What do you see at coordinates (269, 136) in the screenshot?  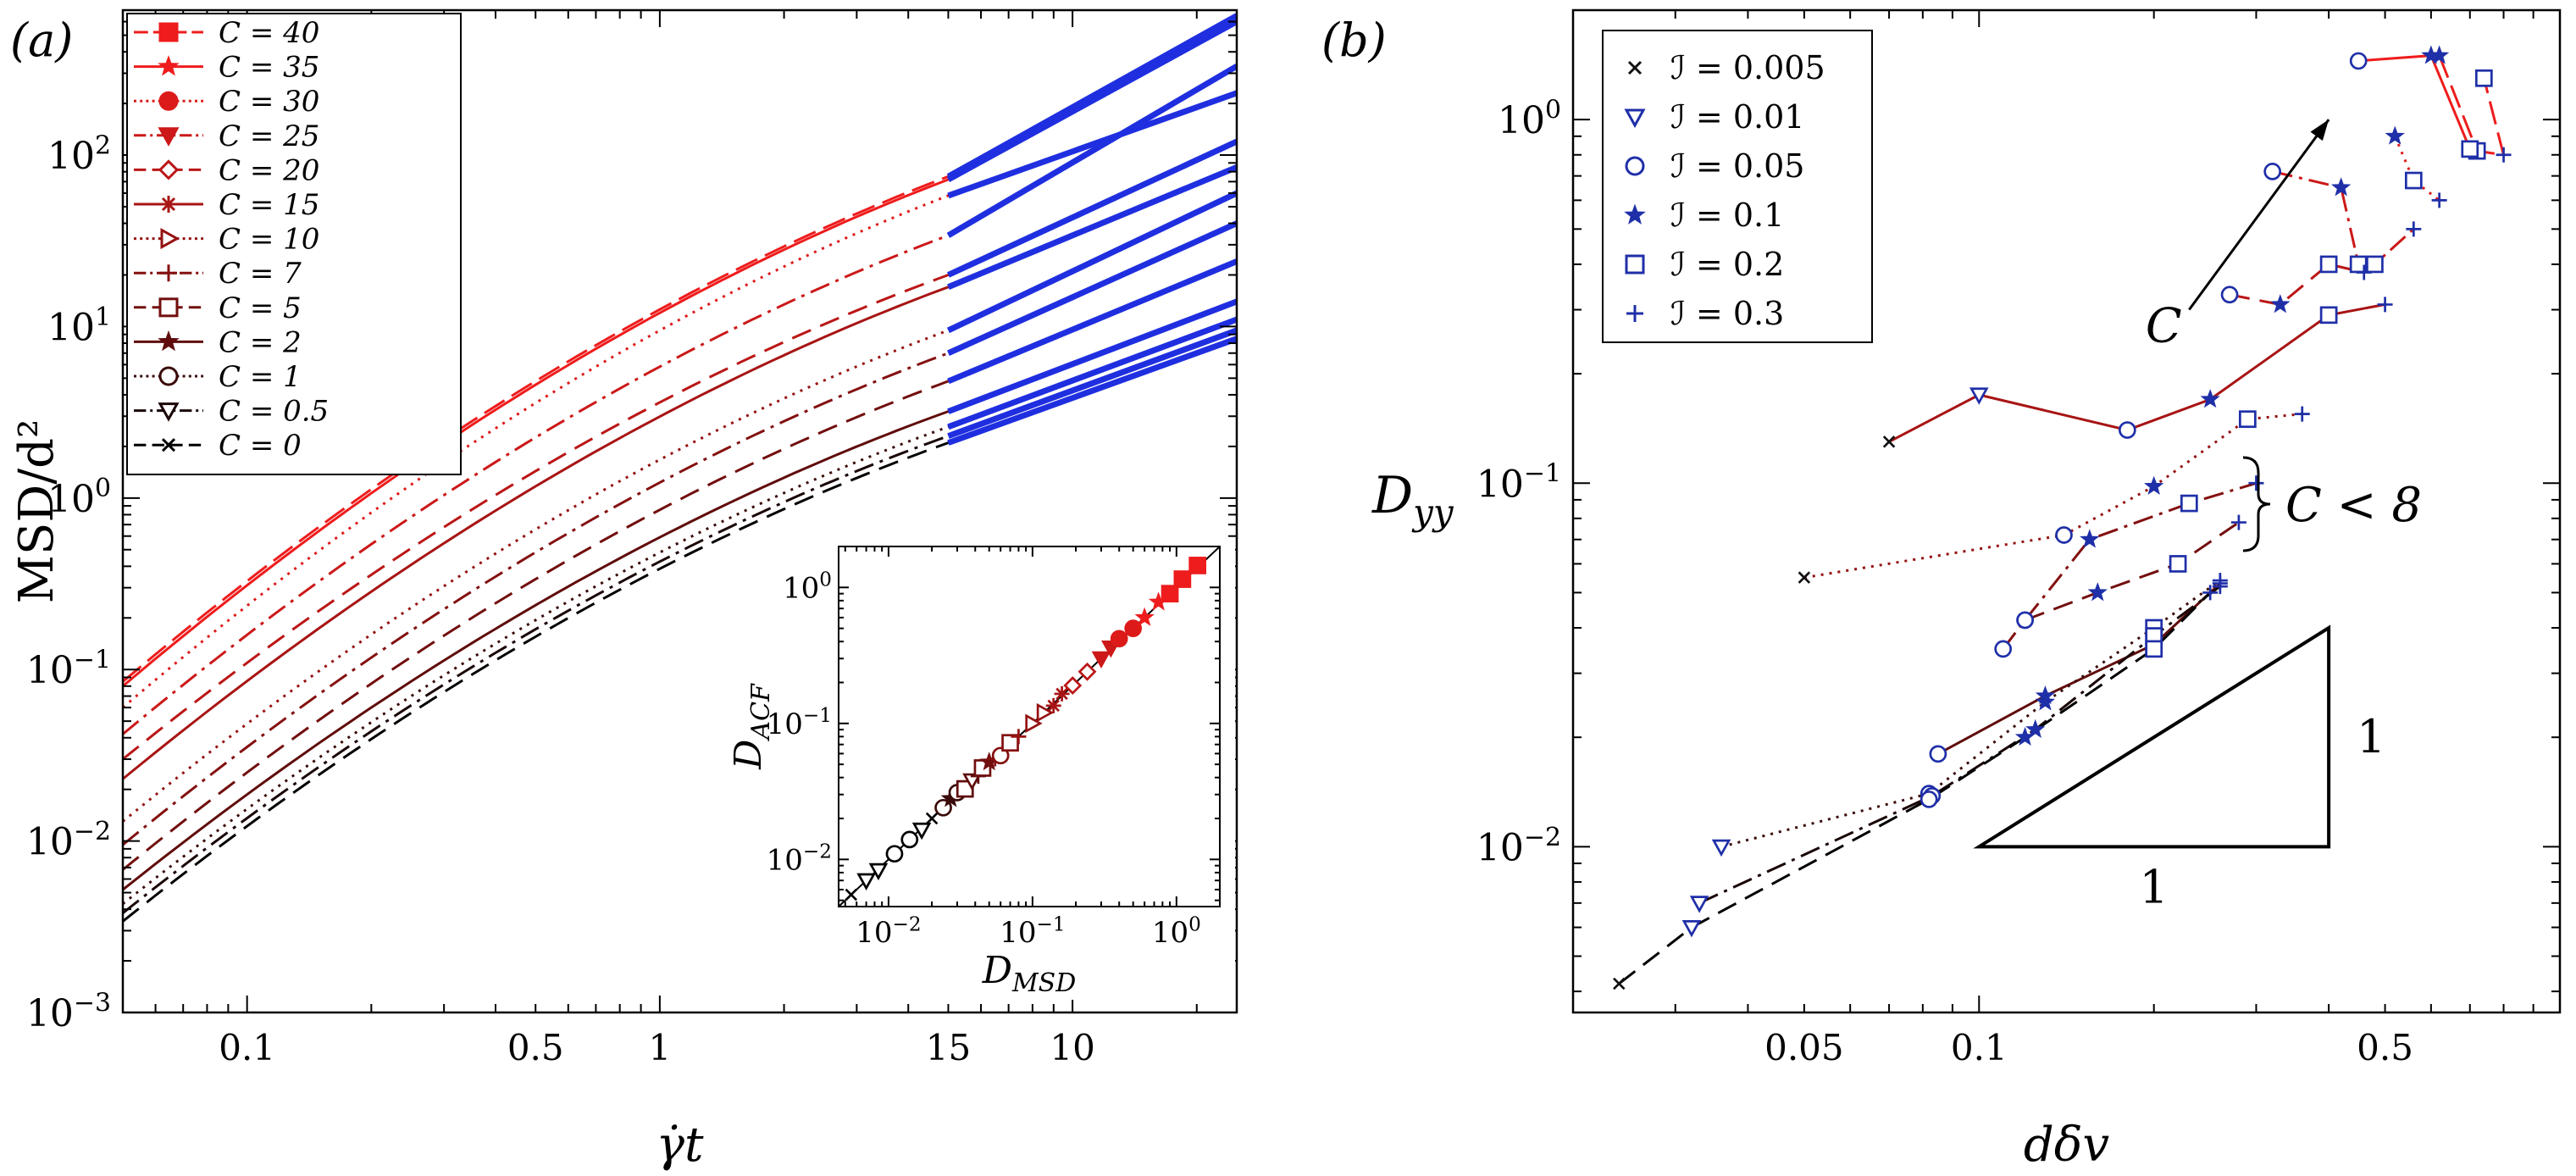 I see `legend-label: C = 25` at bounding box center [269, 136].